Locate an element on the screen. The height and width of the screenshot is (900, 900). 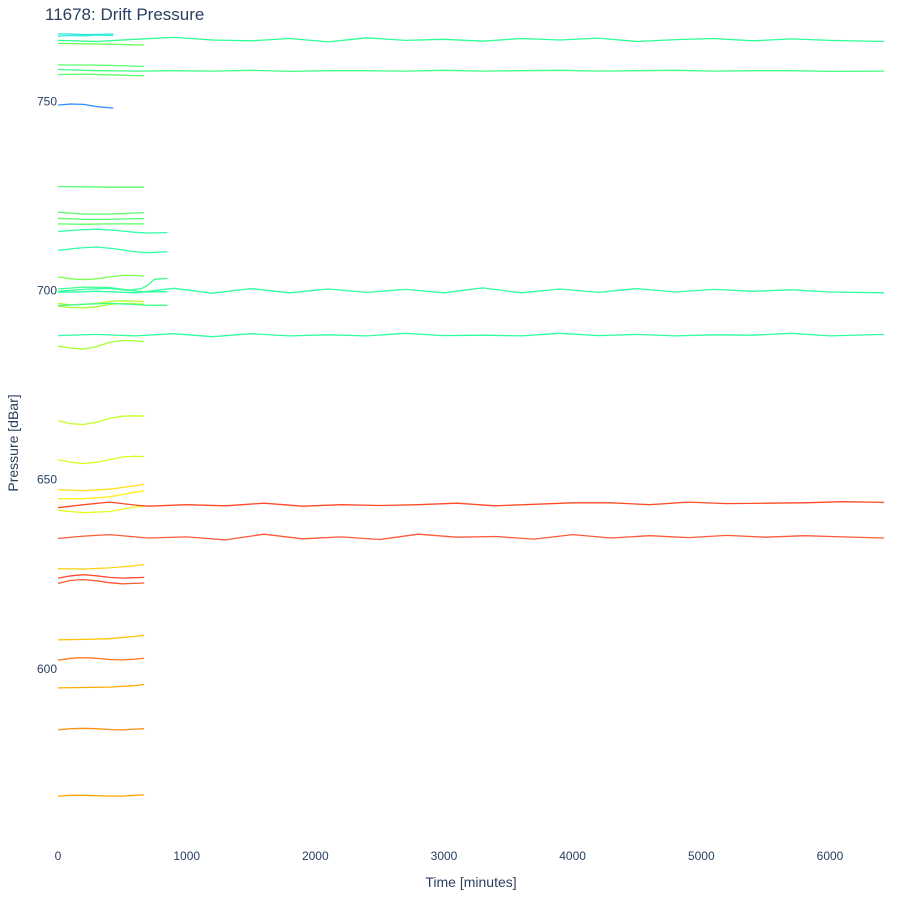
x-axis-title: Time [minutes] is located at coordinates (470, 882).